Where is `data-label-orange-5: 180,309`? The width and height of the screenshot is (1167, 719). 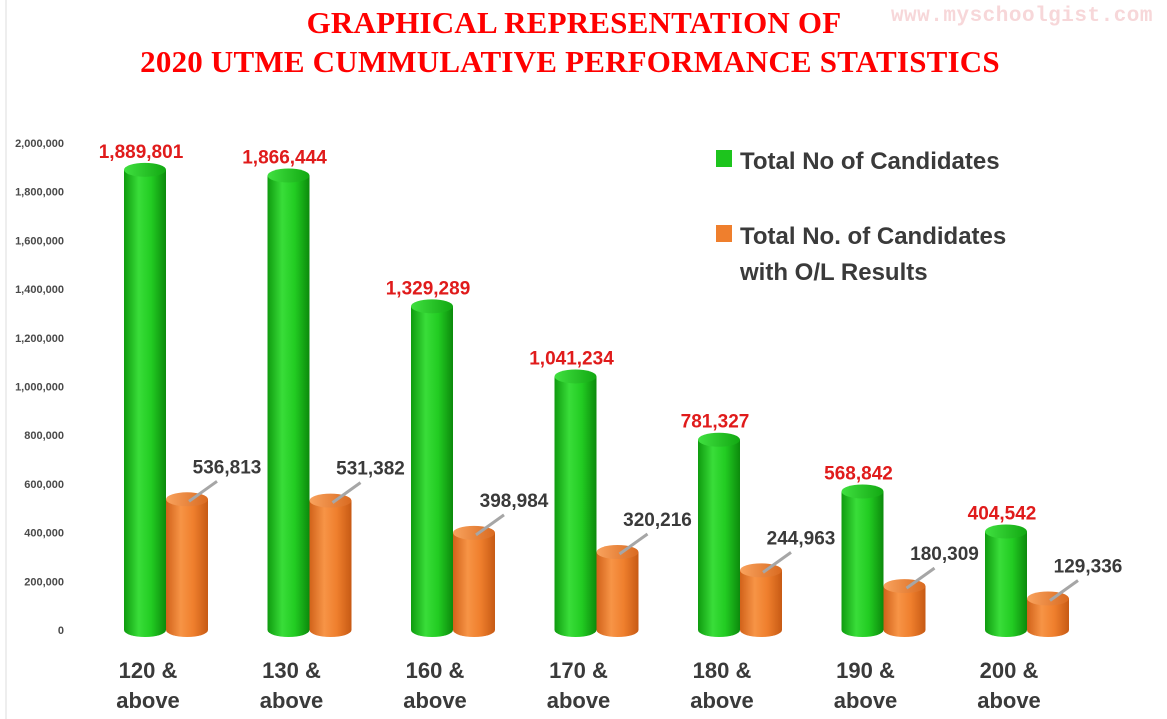 data-label-orange-5: 180,309 is located at coordinates (944, 554).